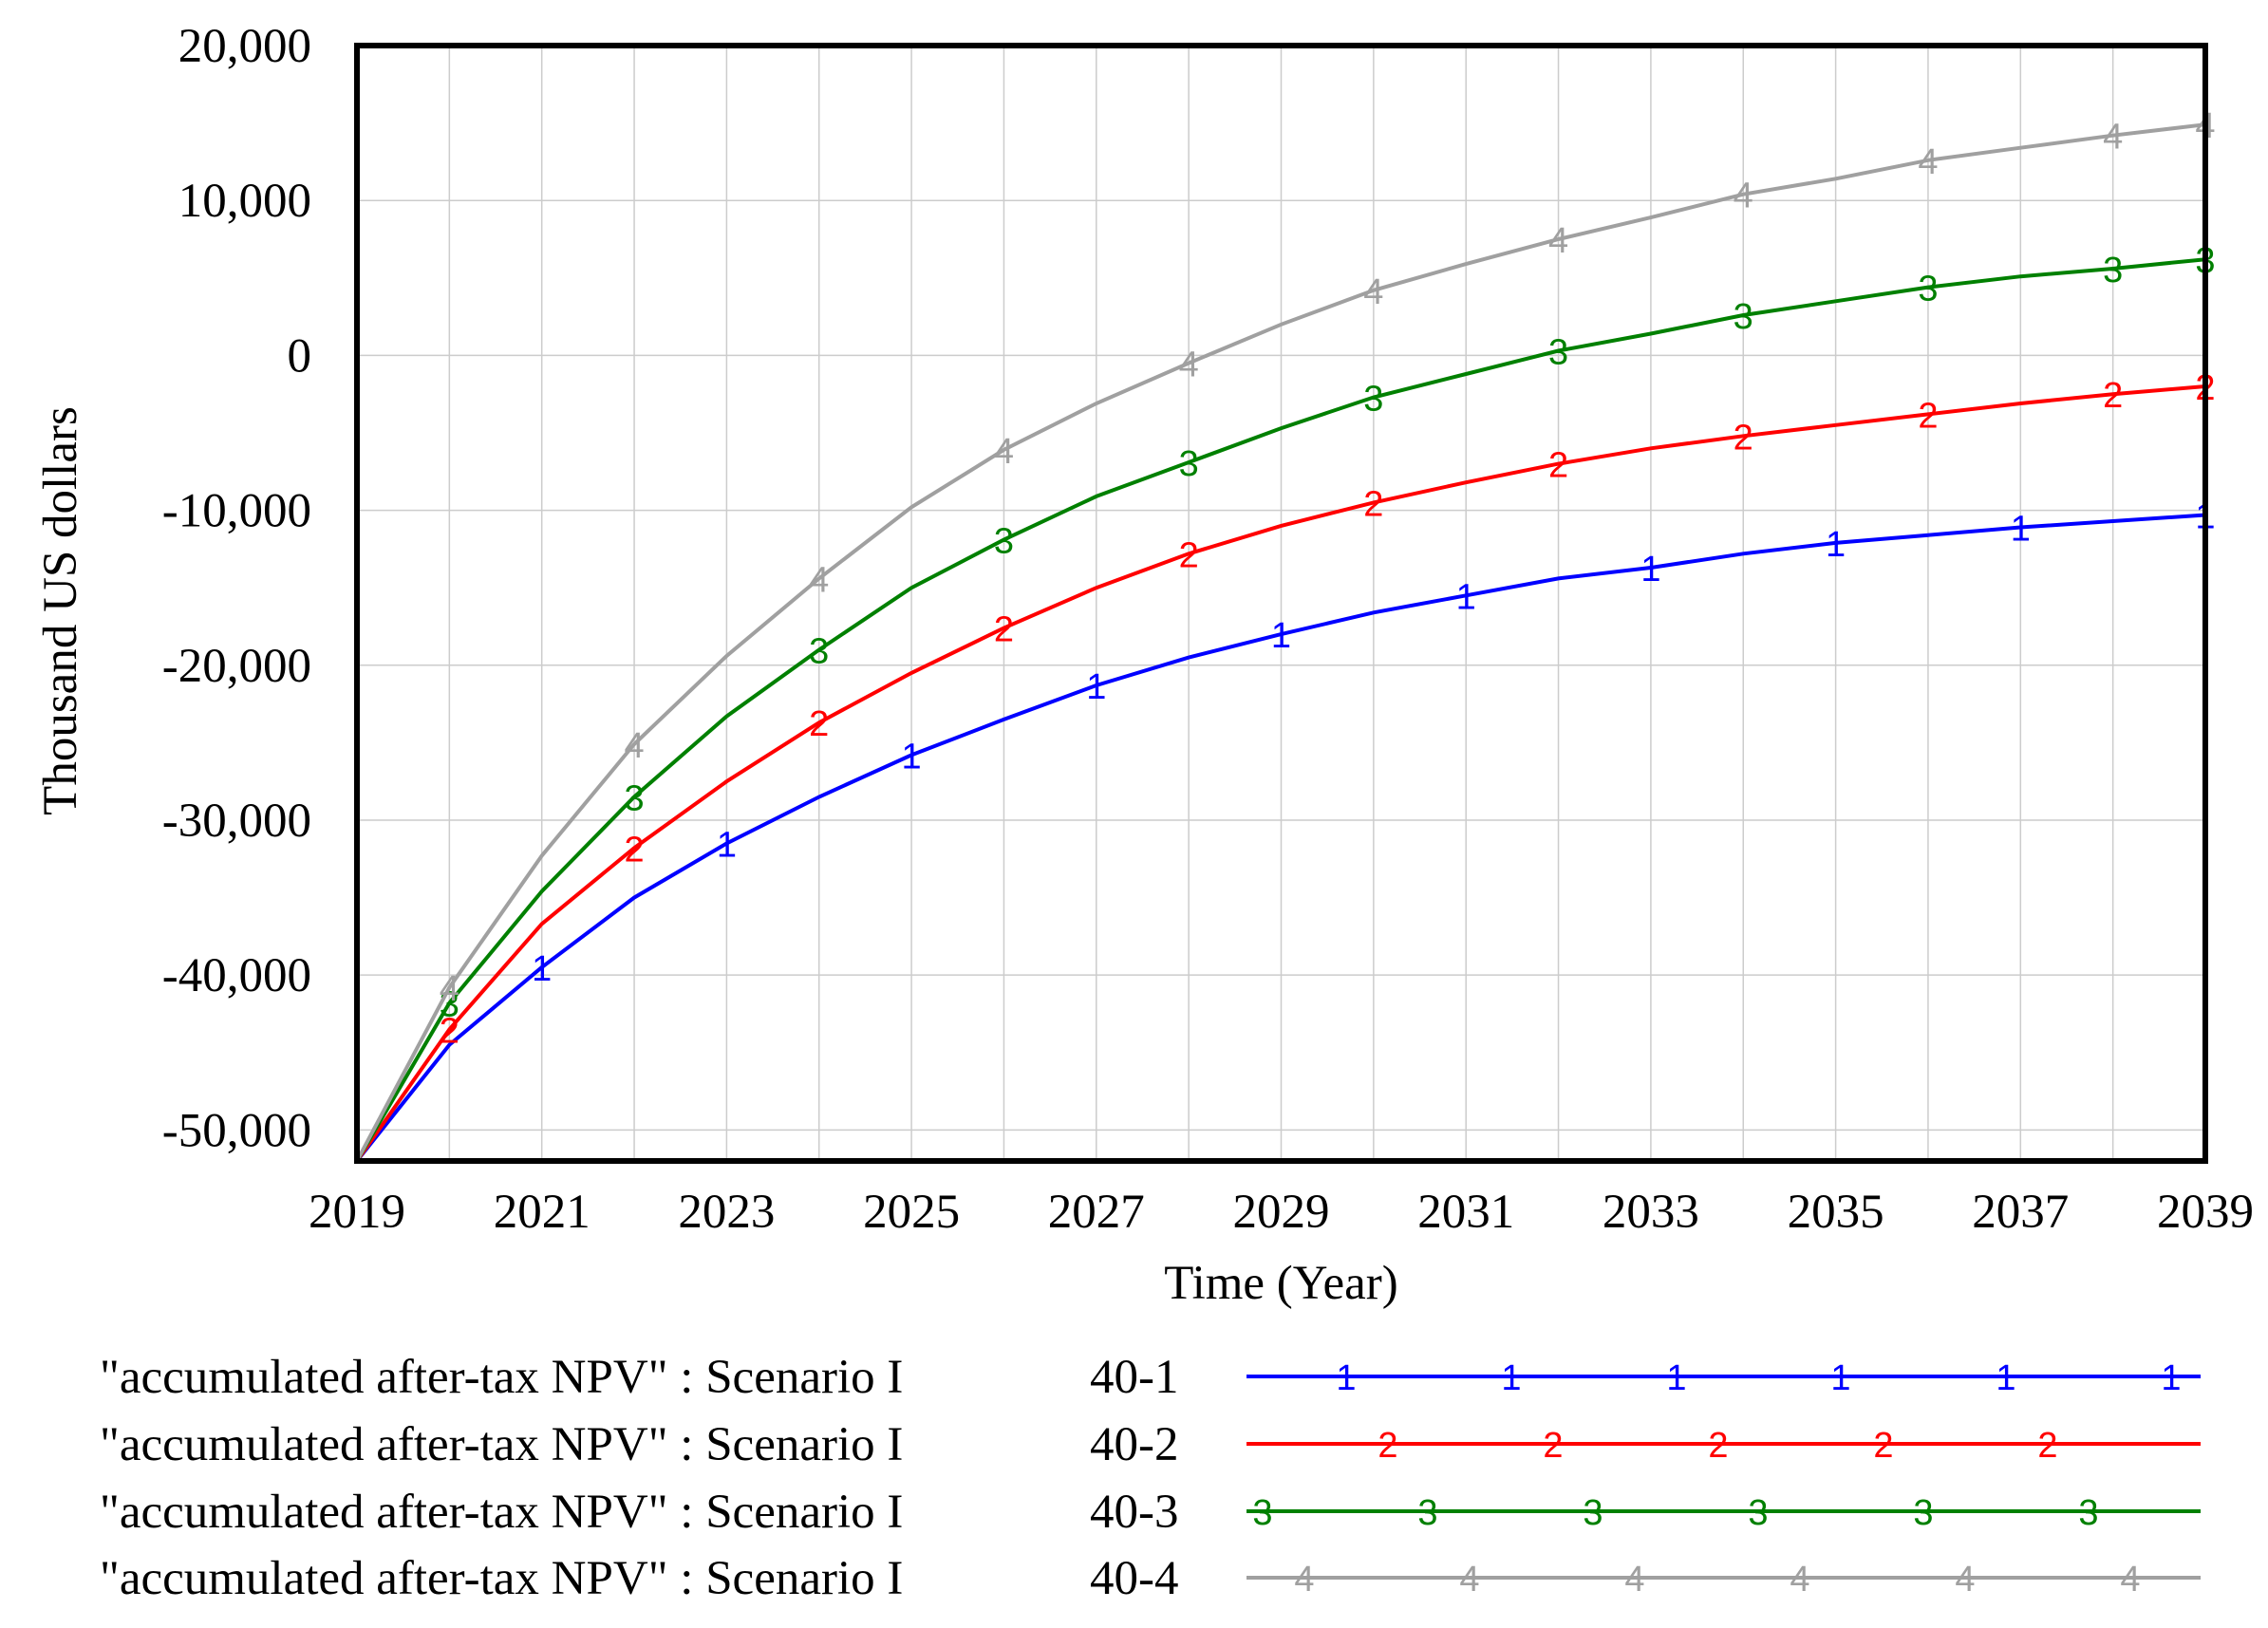 This screenshot has width=2268, height=1628. I want to click on y-tick-label: 0, so click(300, 356).